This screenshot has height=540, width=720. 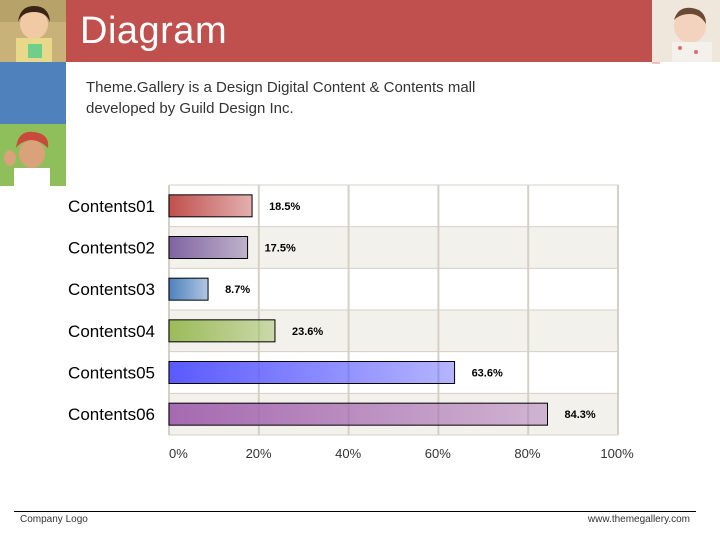 What do you see at coordinates (111, 331) in the screenshot?
I see `category-label-contents04: Contents04` at bounding box center [111, 331].